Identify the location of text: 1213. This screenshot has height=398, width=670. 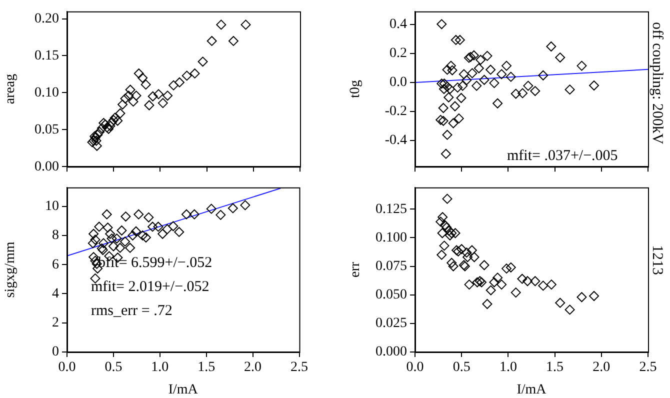
(656, 260).